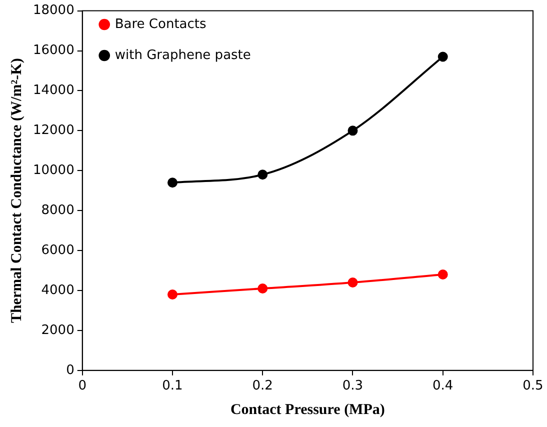  Describe the element at coordinates (533, 386) in the screenshot. I see `x-tick-label: 0.5` at that location.